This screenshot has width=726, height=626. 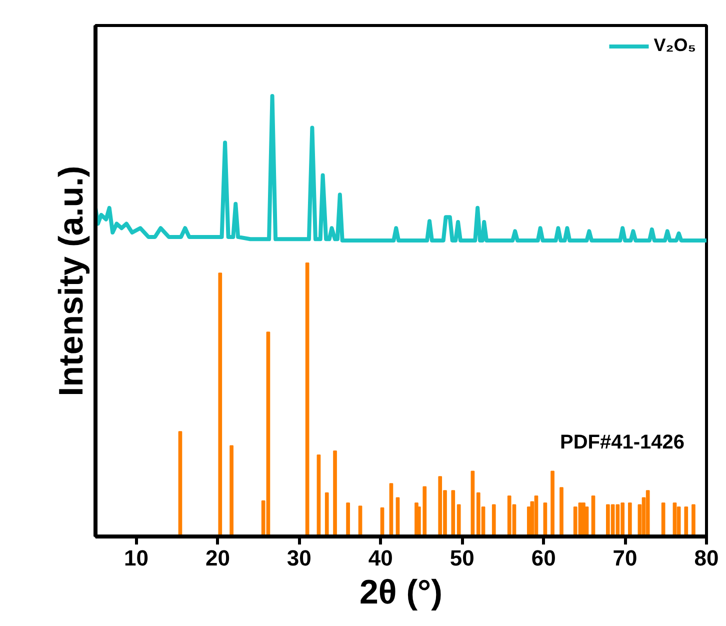 What do you see at coordinates (543, 558) in the screenshot?
I see `x-tick-label: 60` at bounding box center [543, 558].